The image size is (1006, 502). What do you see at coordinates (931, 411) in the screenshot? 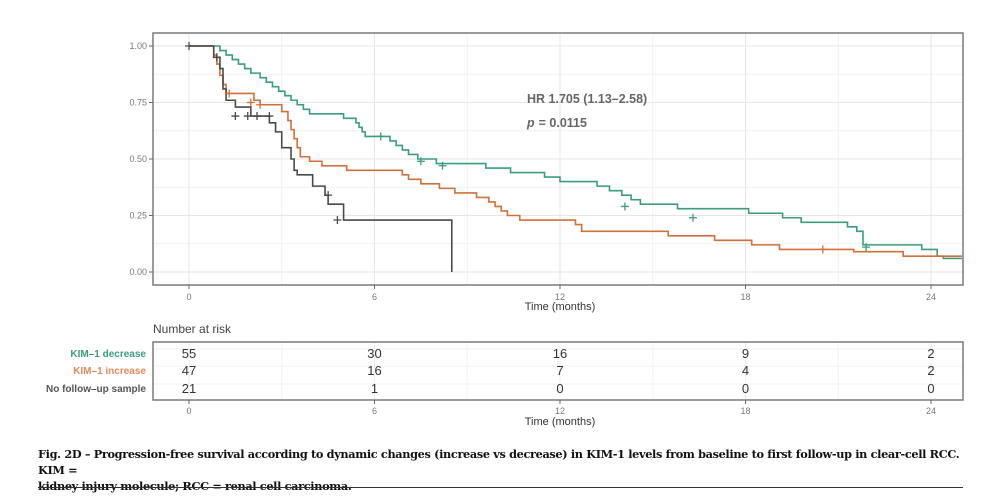
I see `risk-x-tick-label: 24` at bounding box center [931, 411].